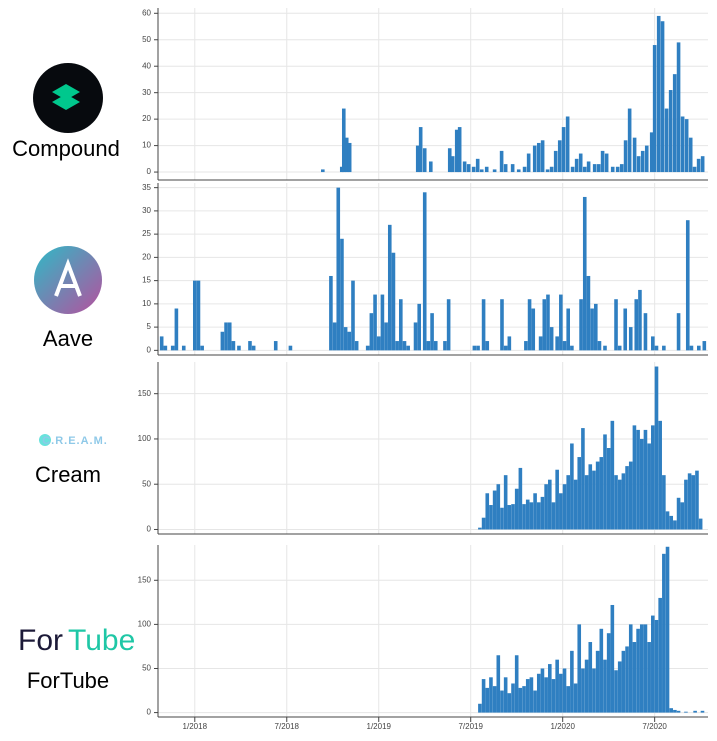  I want to click on y-tick-label: 50, so click(146, 483).